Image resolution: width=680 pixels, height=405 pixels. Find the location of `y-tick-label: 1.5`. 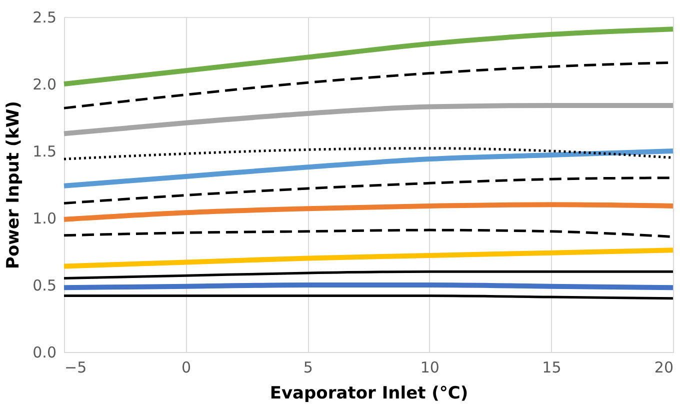

y-tick-label: 1.5 is located at coordinates (44, 151).